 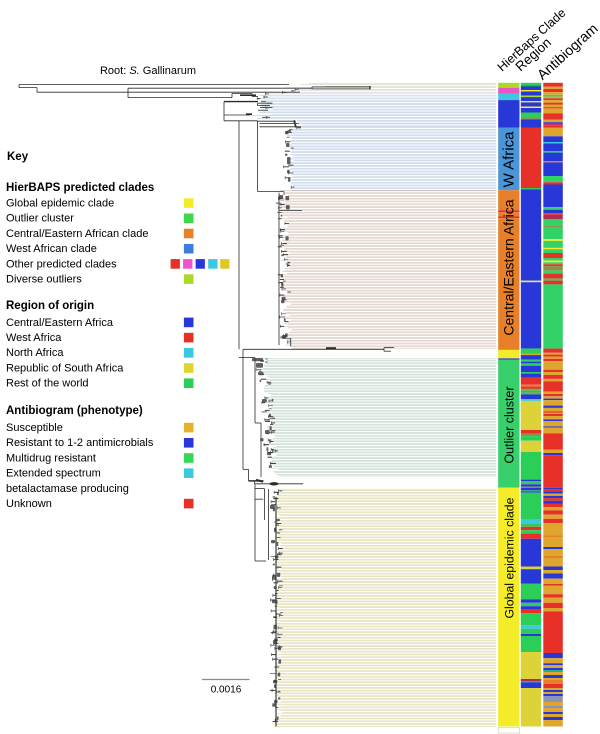 What do you see at coordinates (67, 489) in the screenshot?
I see `svg-text: betalactamase producing` at bounding box center [67, 489].